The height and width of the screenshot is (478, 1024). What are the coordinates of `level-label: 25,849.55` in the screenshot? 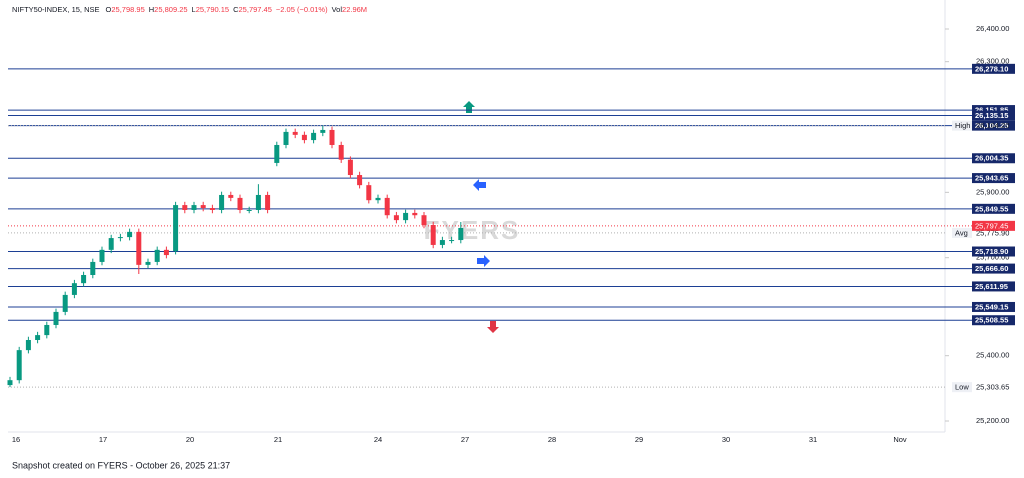 It's located at (991, 208).